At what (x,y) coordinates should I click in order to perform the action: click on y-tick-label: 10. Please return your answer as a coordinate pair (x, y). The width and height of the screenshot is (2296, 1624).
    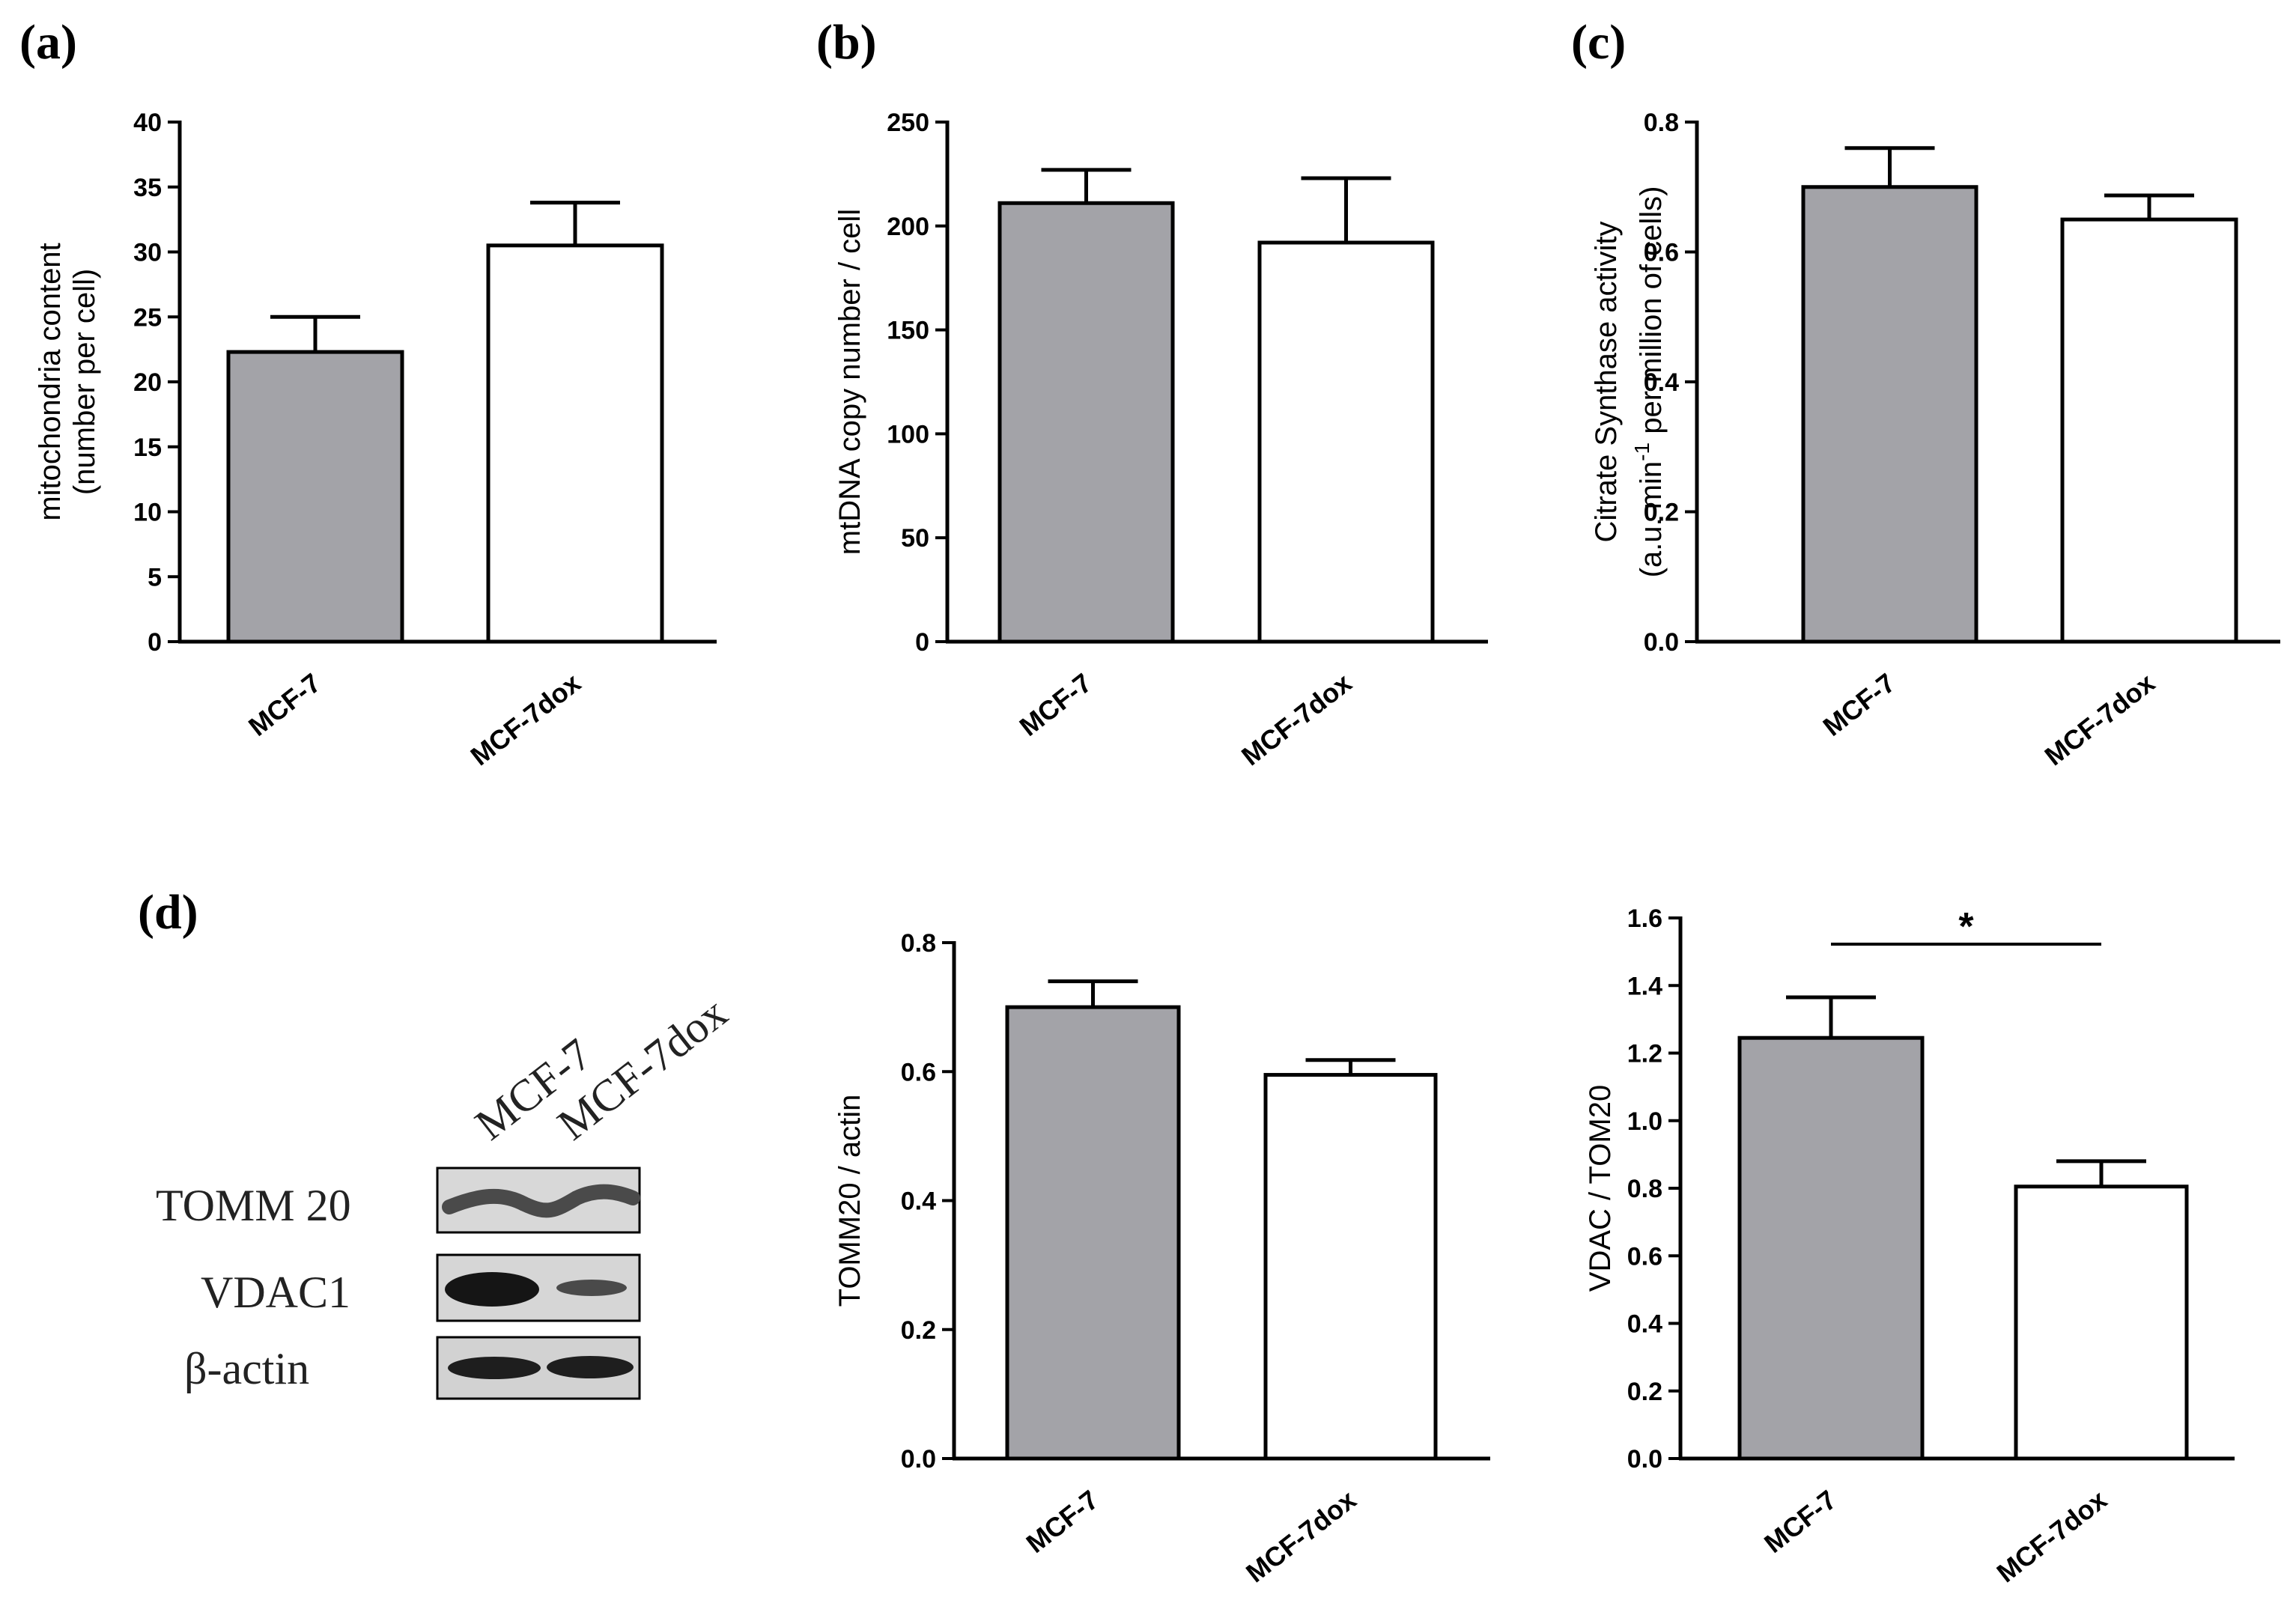
    Looking at the image, I should click on (147, 513).